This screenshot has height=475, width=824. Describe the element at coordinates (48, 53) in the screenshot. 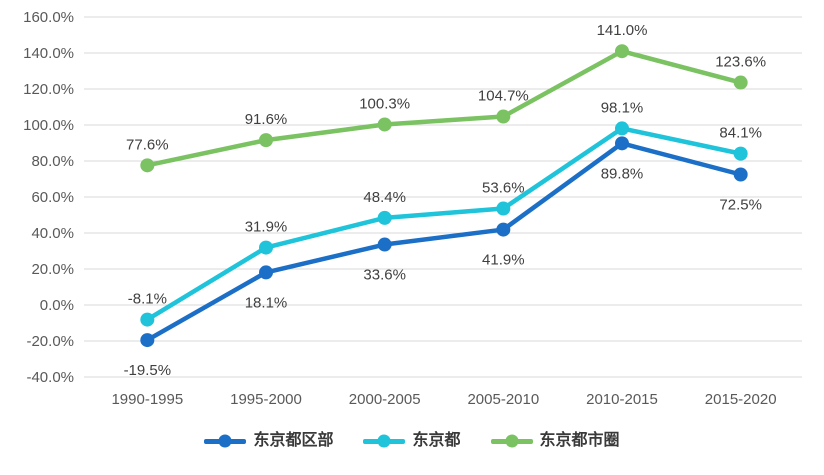

I see `y-tick-label: 140.0%` at that location.